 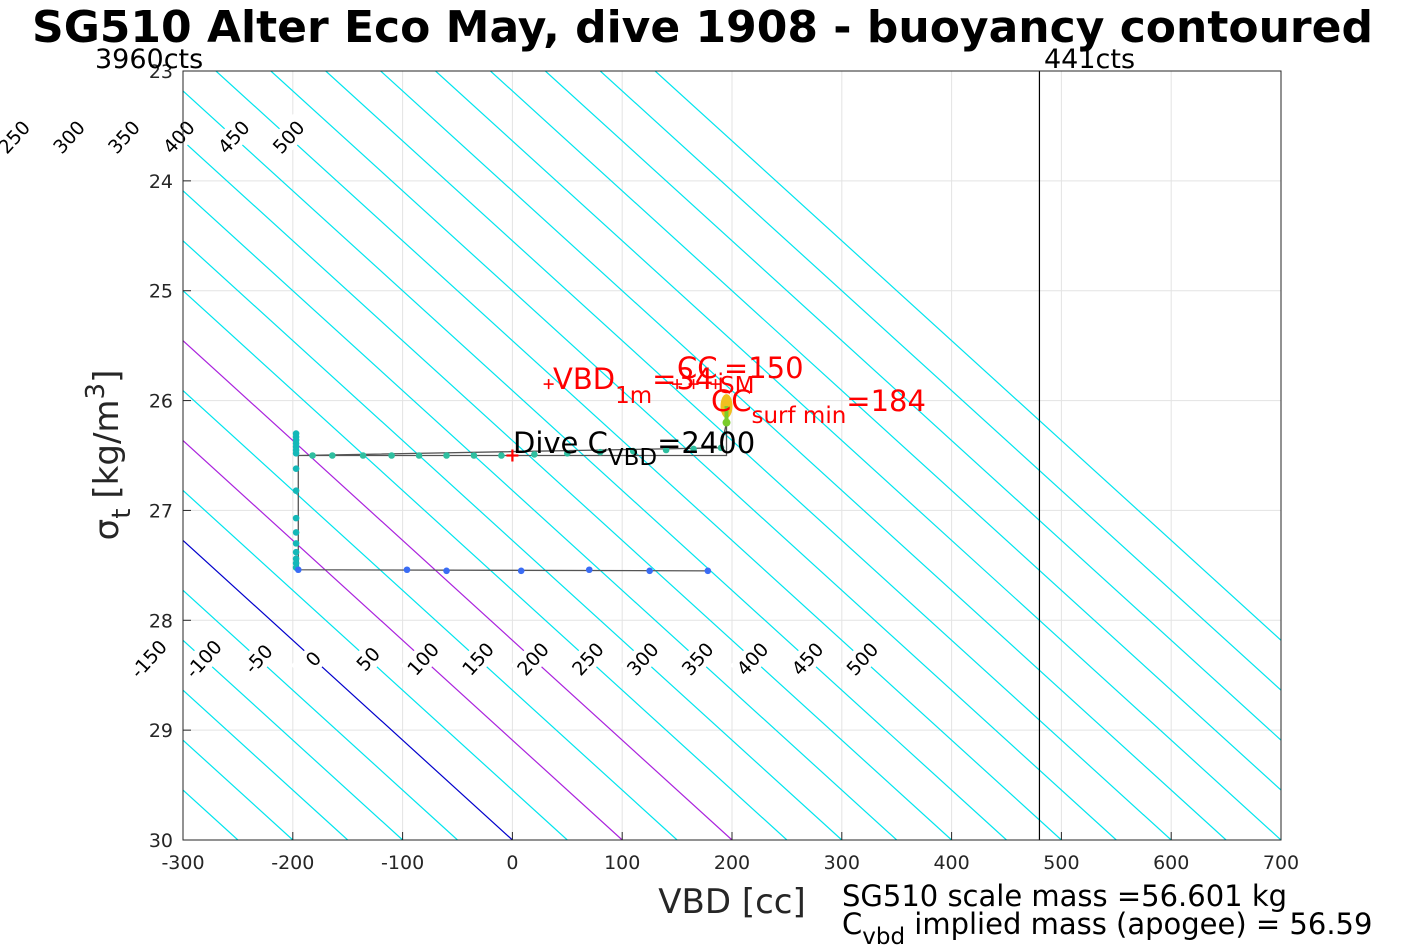 What do you see at coordinates (632, 458) in the screenshot?
I see `dive-cvbd-label-part: VBD` at bounding box center [632, 458].